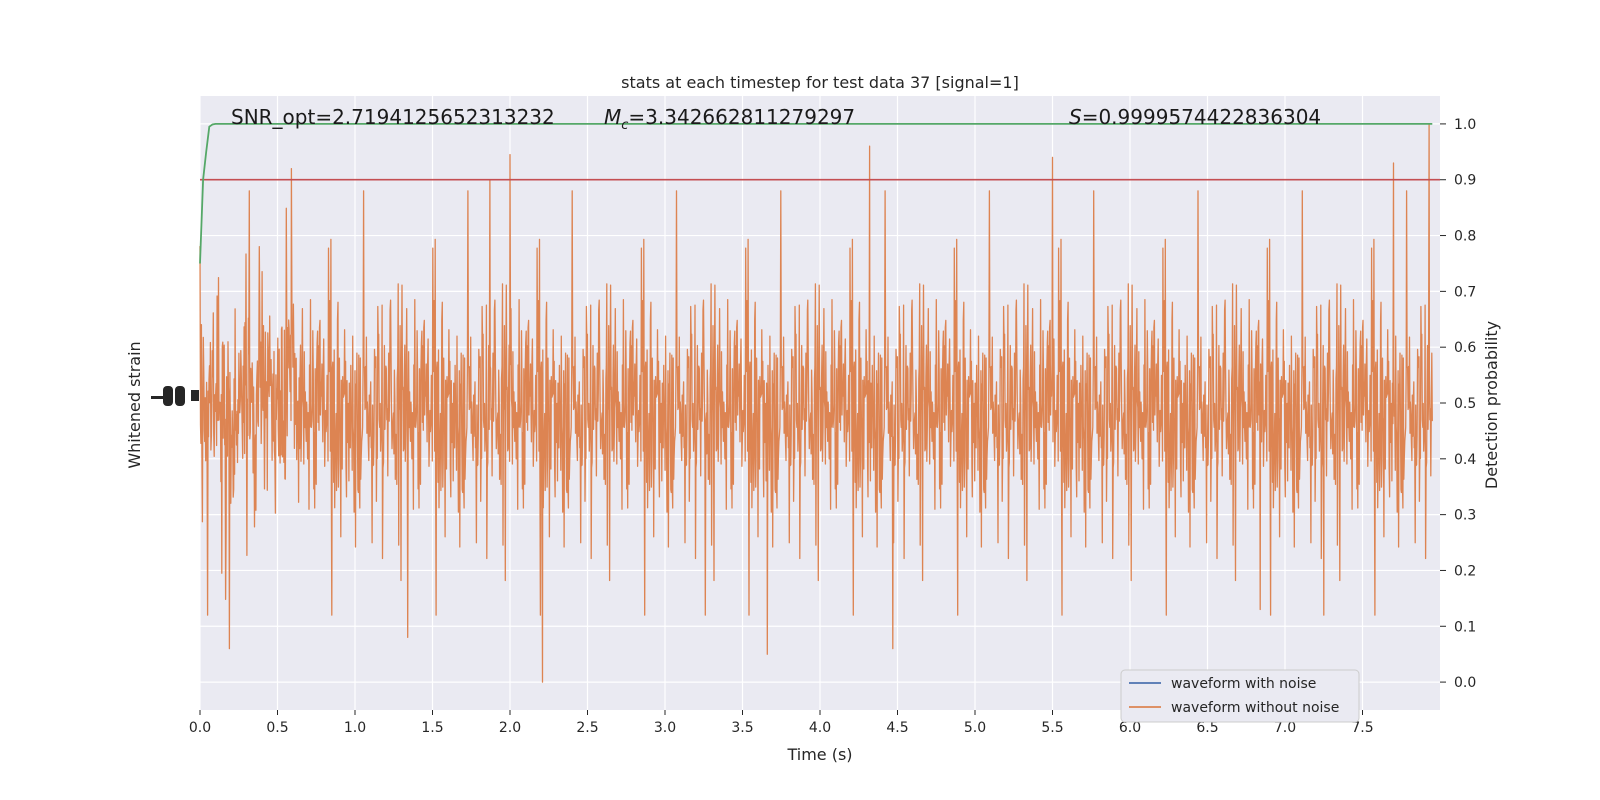  Describe the element at coordinates (277, 728) in the screenshot. I see `x-tick-label: 0.5` at that location.